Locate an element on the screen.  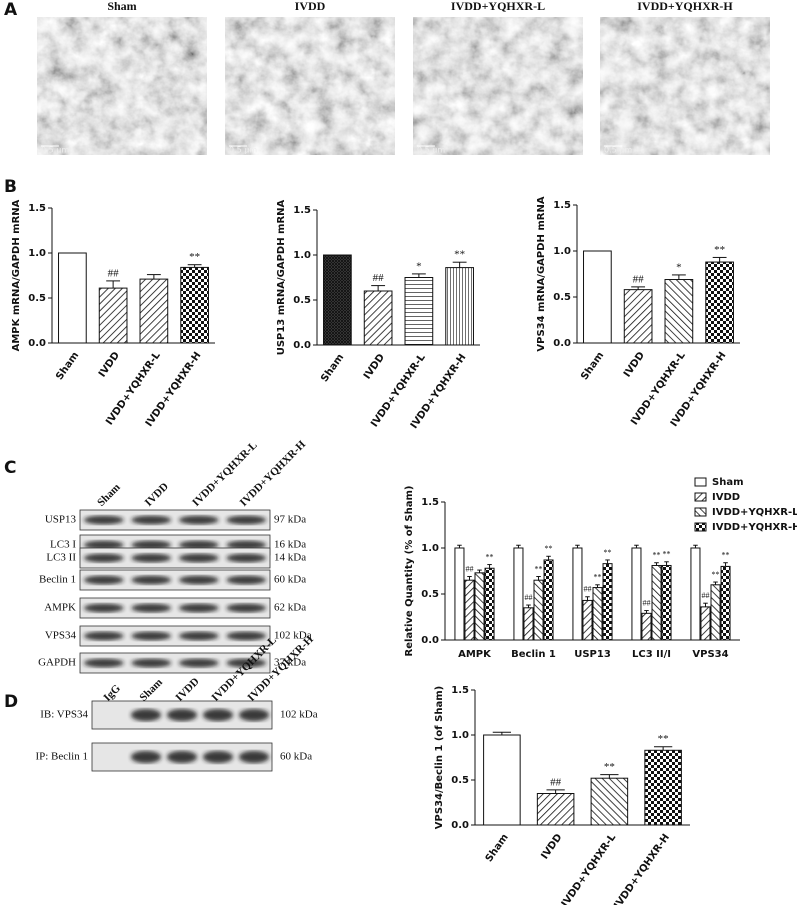
panel-letter: B is located at coordinates (10, 187).